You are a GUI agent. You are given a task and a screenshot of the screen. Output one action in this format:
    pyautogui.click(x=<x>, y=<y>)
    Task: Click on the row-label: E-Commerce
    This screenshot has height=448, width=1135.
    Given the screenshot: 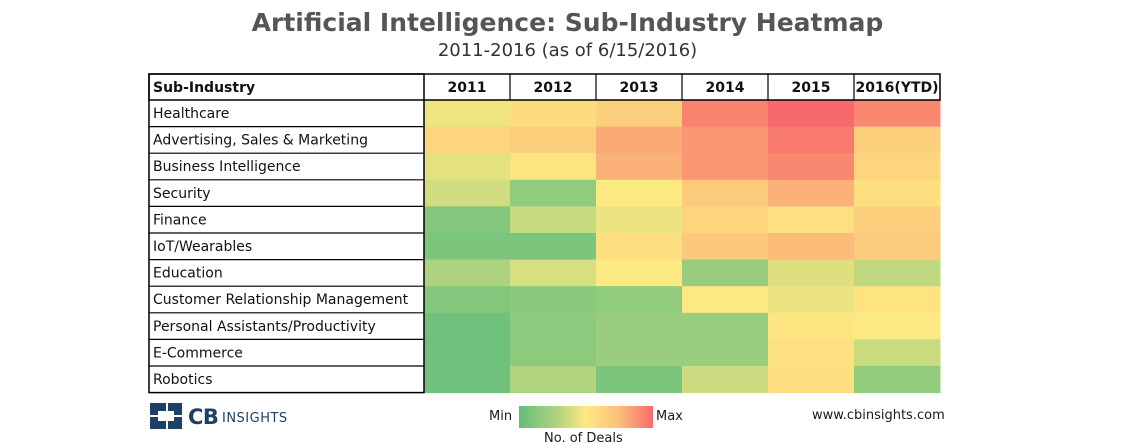 What is the action you would take?
    pyautogui.click(x=198, y=353)
    